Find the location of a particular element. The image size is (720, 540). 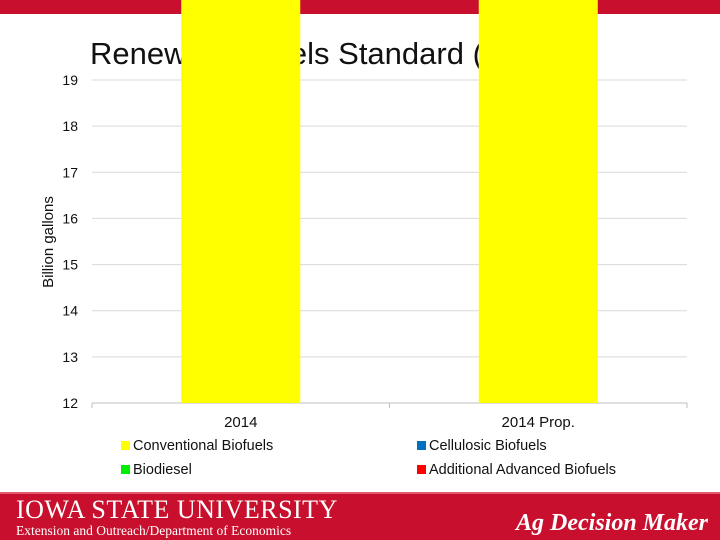

legend-label: Additional Advanced Biofuels is located at coordinates (522, 470).